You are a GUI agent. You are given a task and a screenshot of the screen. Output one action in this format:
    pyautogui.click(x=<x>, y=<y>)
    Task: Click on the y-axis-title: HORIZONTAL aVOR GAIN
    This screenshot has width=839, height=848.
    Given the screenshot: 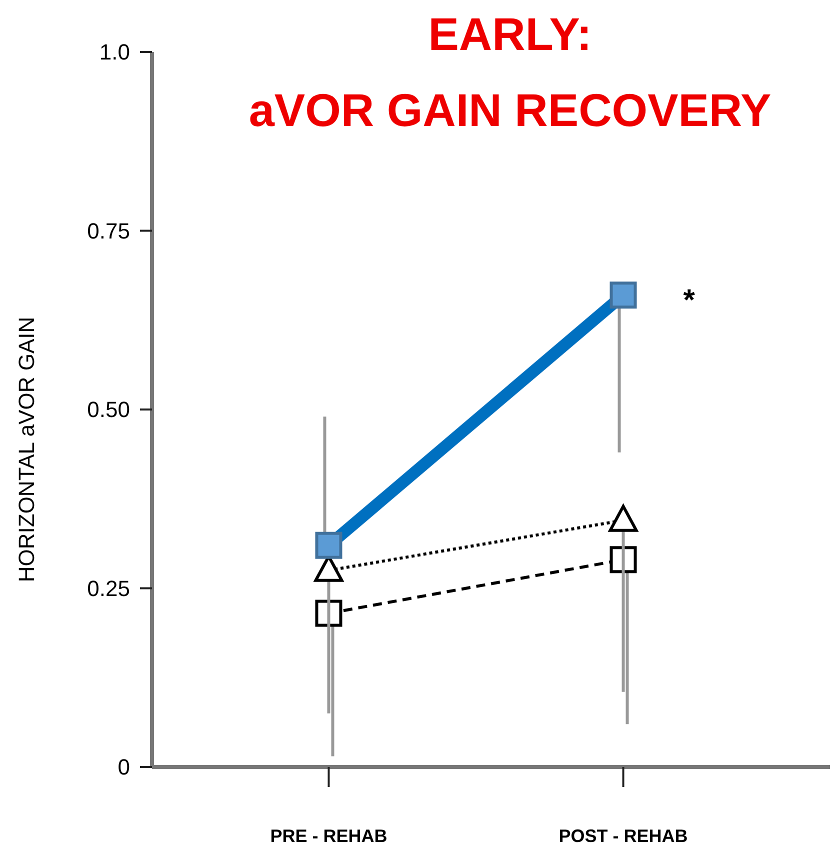 What is the action you would take?
    pyautogui.click(x=26, y=449)
    